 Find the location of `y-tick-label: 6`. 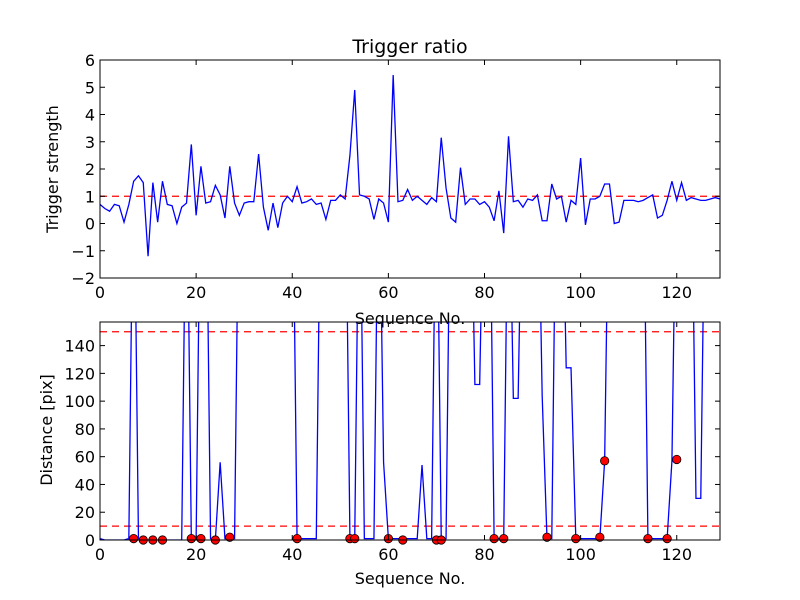

y-tick-label: 6 is located at coordinates (90, 60).